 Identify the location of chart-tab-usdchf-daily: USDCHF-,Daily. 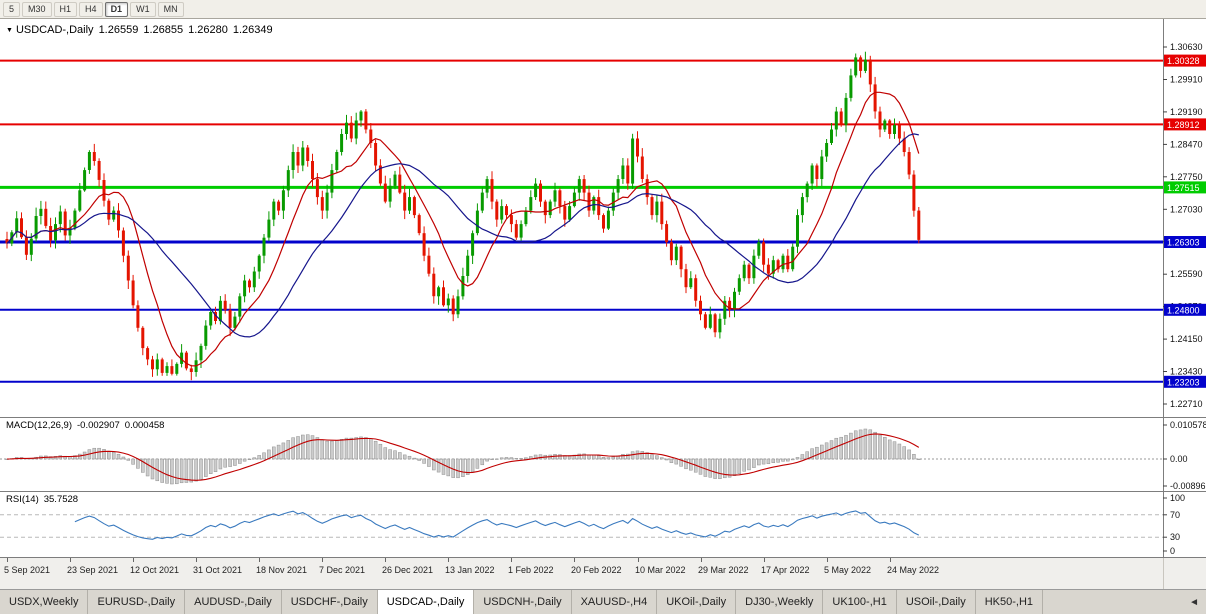
(330, 602).